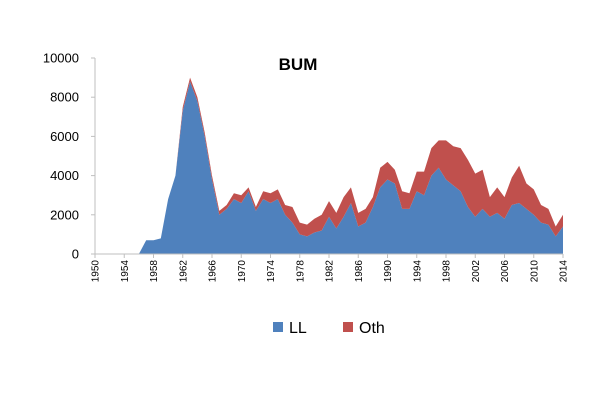  What do you see at coordinates (329, 328) in the screenshot?
I see `legend: LL Oth` at bounding box center [329, 328].